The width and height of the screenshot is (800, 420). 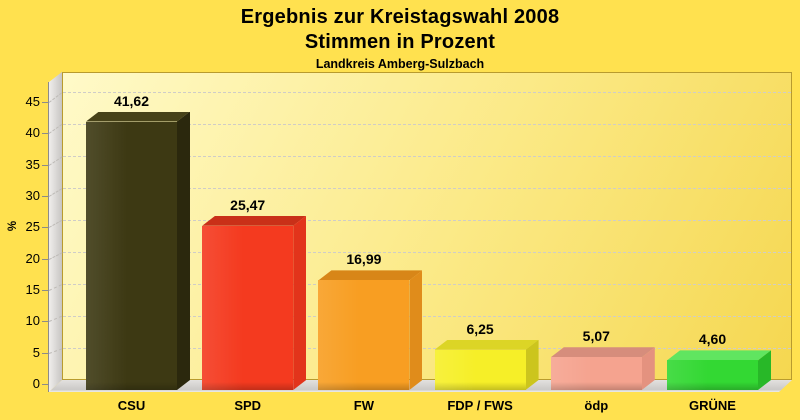 I want to click on bar-category-label: SPD, so click(x=248, y=405).